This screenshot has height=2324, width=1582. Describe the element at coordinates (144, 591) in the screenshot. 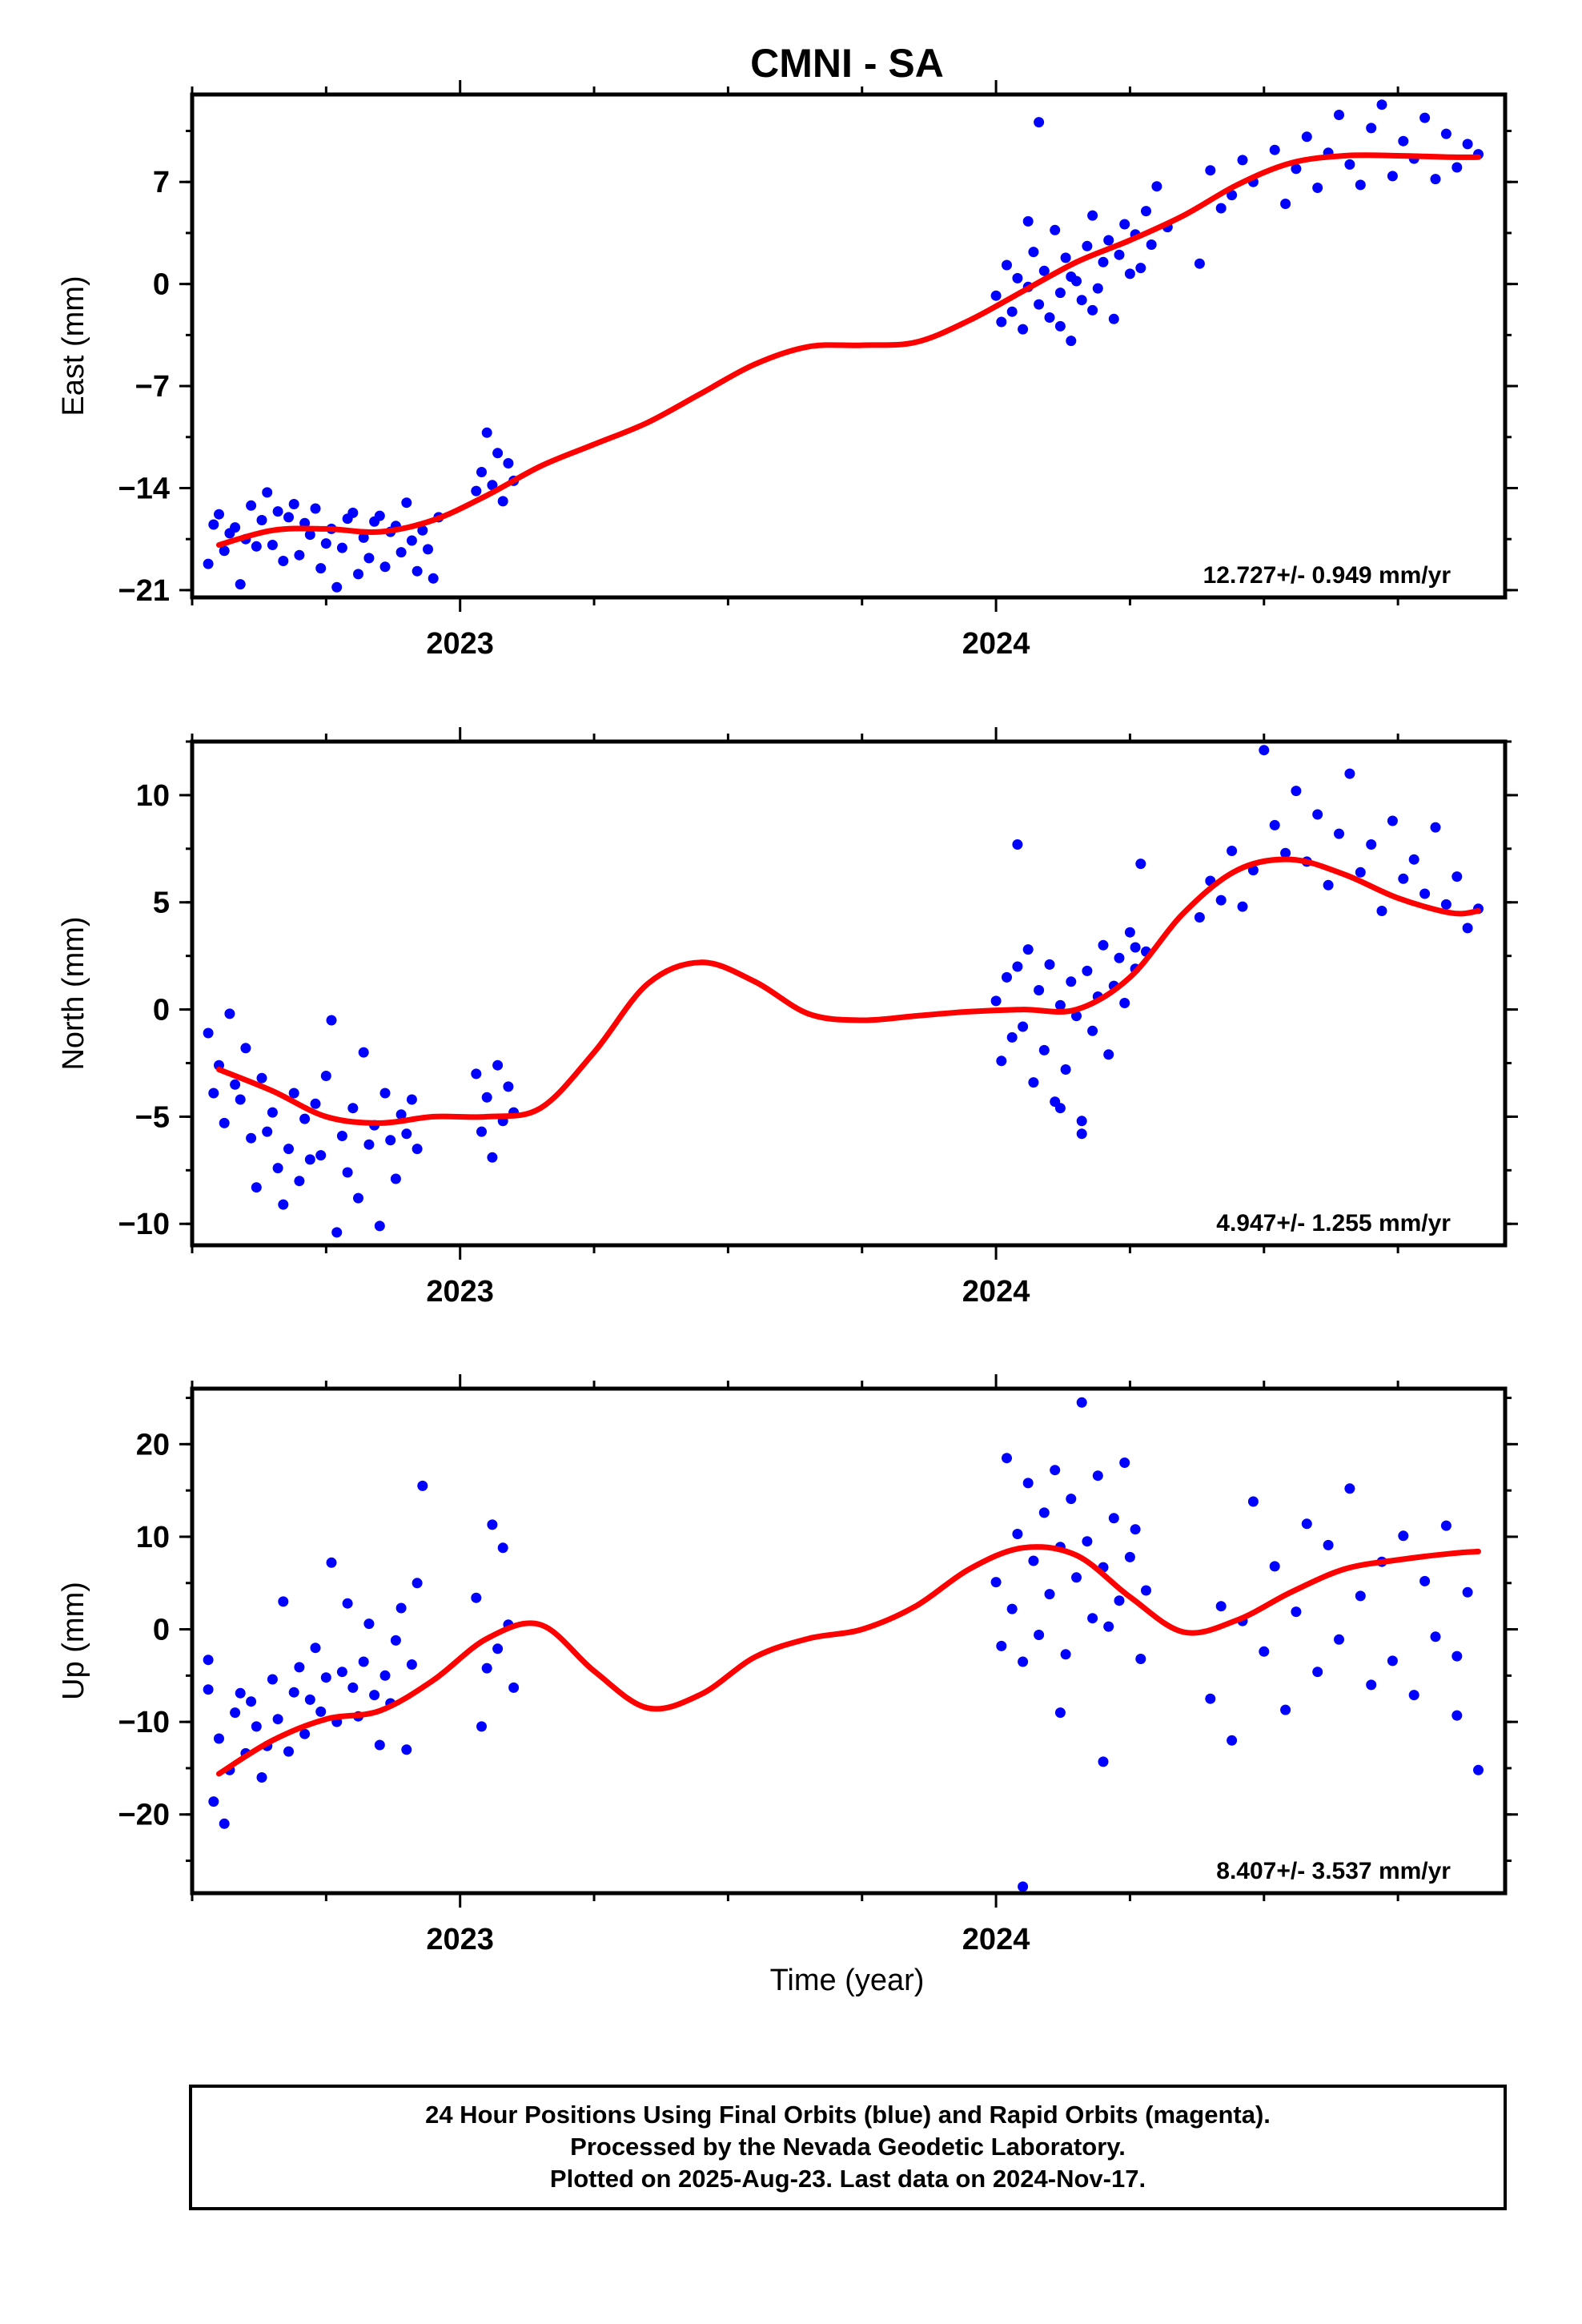

I see `y-tick-label: −21` at that location.